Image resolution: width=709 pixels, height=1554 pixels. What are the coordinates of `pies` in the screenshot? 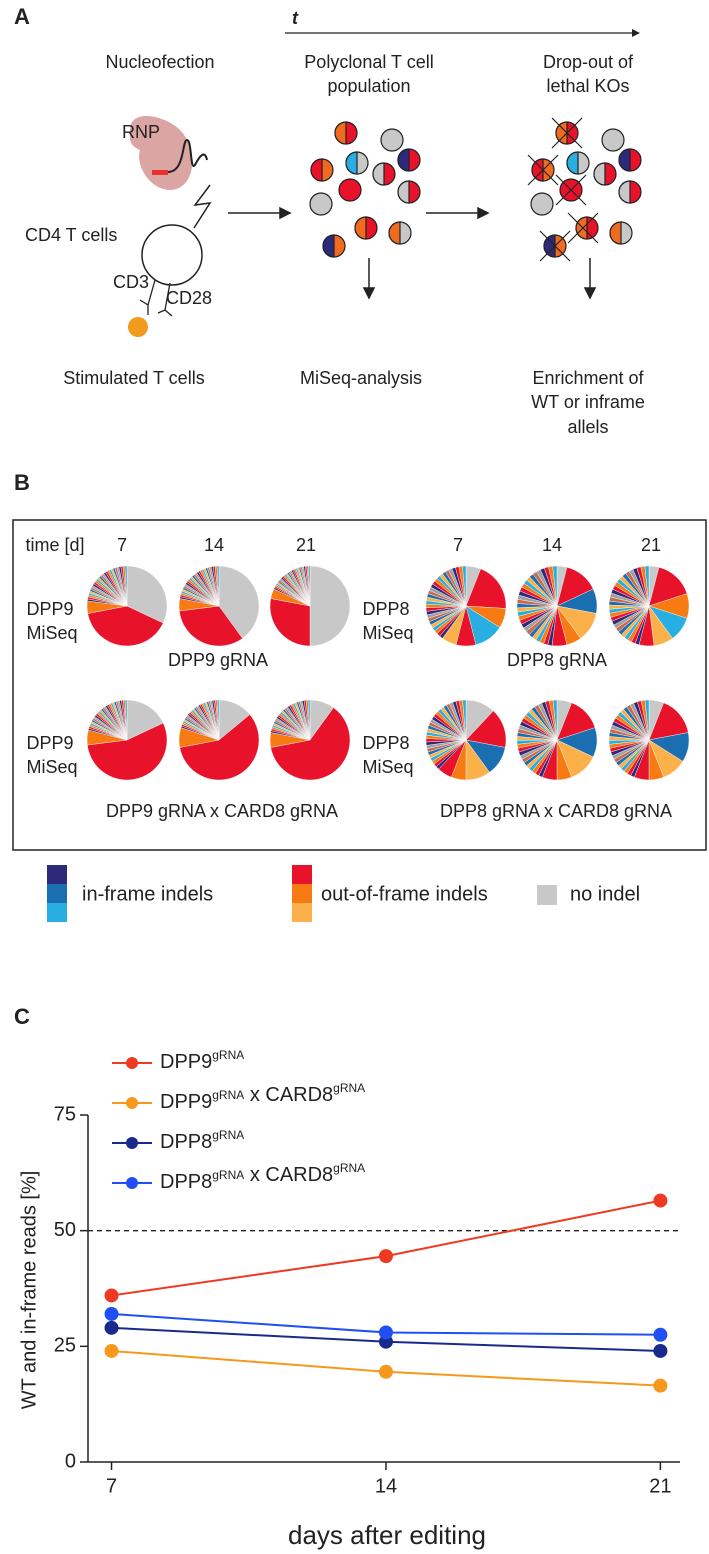 It's located at (388, 673).